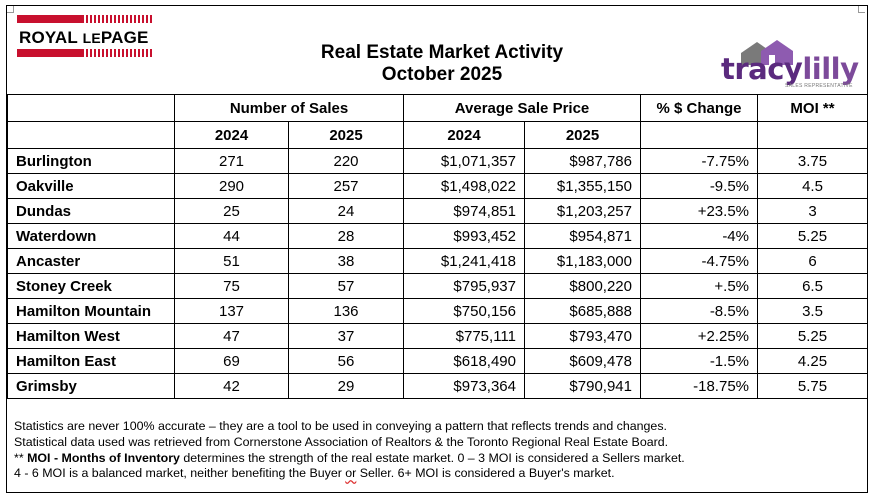 This screenshot has height=501, width=877. I want to click on price-2025-cell: $800,220, so click(582, 286).